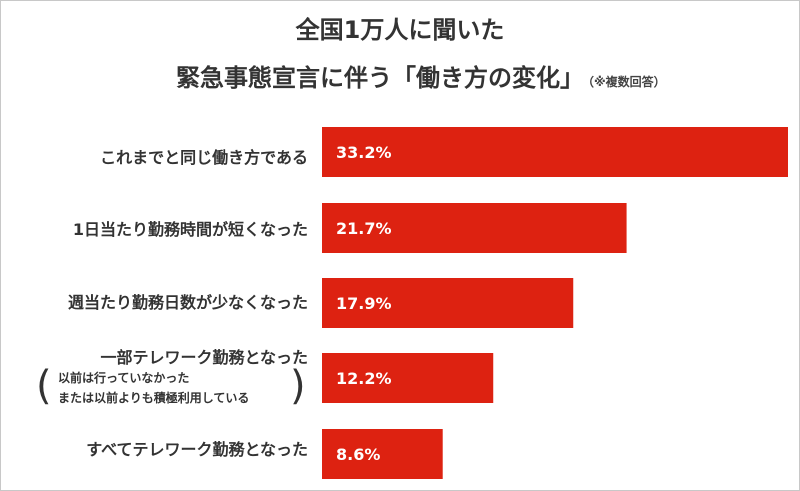  I want to click on category-label-0: これまでと同じ働き方である, so click(204, 157).